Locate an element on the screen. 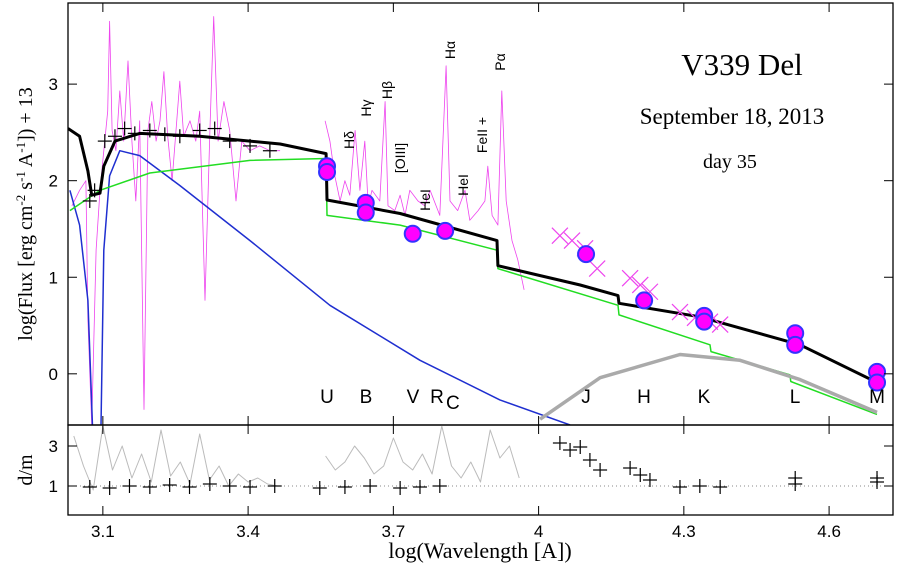  y-label-part: ]) + 13 is located at coordinates (26, 114).